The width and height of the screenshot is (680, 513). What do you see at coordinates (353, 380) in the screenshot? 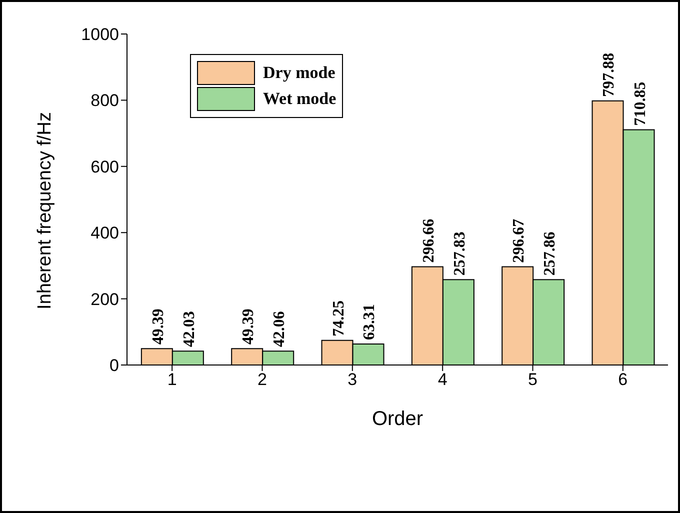
I see `x-tick-label: 3` at bounding box center [353, 380].